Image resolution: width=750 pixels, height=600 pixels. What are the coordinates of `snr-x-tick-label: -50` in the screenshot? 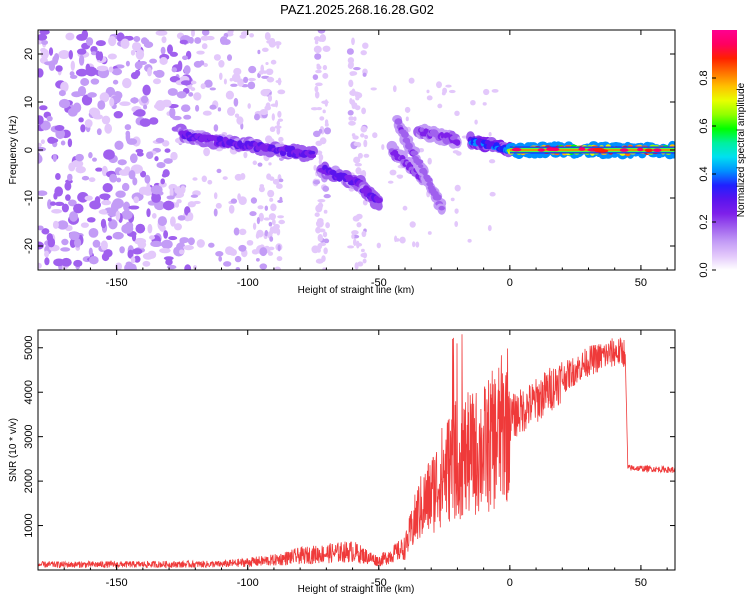 It's located at (379, 583).